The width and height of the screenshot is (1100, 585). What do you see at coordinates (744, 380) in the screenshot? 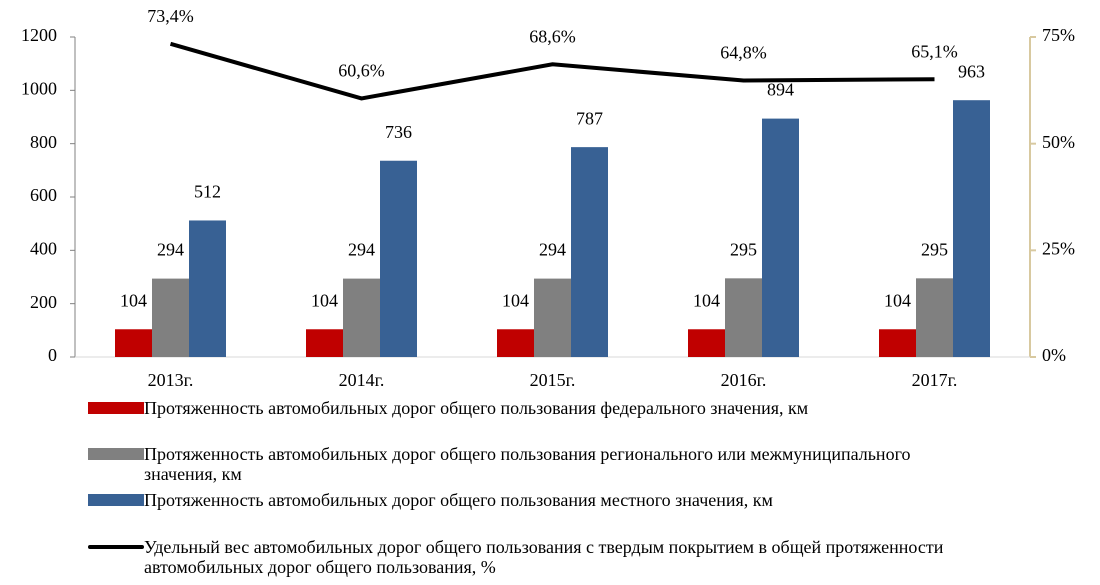
I see `x-tick-label: 2016г.` at bounding box center [744, 380].